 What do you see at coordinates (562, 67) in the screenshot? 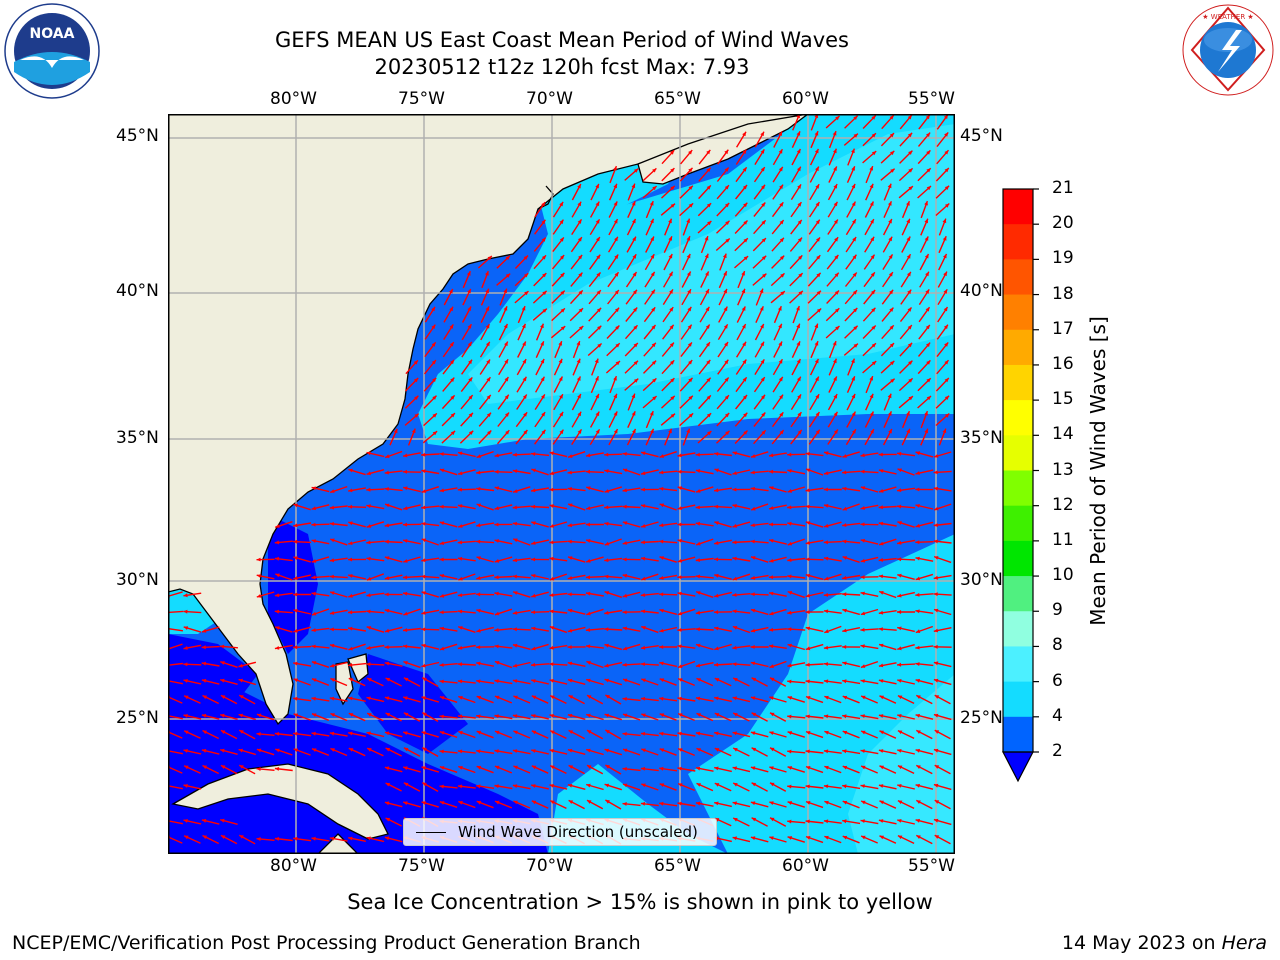
I see `chart-title-line2: 20230512 t12z 120h fcst Max: 7.93` at bounding box center [562, 67].